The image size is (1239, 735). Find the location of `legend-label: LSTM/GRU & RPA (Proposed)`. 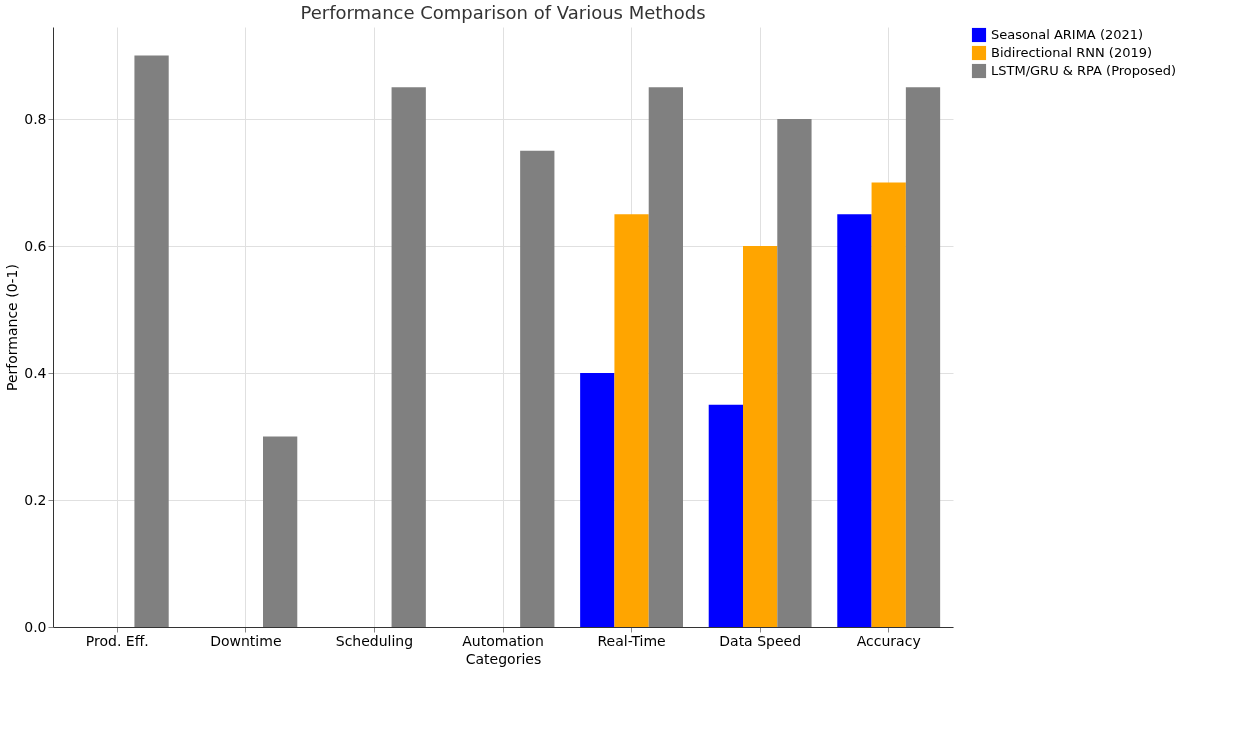

legend-label: LSTM/GRU & RPA (Proposed) is located at coordinates (1084, 70).